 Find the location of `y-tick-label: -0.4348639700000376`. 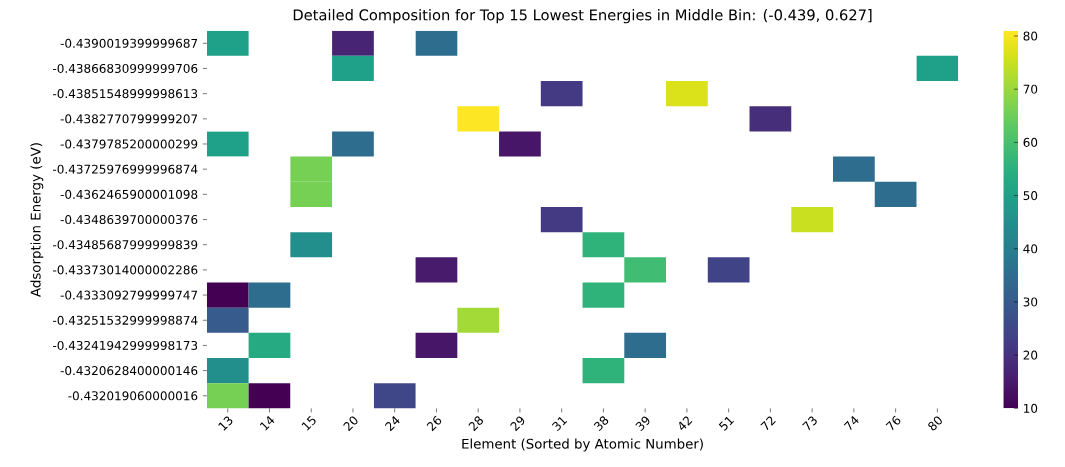

y-tick-label: -0.4348639700000376 is located at coordinates (129, 219).